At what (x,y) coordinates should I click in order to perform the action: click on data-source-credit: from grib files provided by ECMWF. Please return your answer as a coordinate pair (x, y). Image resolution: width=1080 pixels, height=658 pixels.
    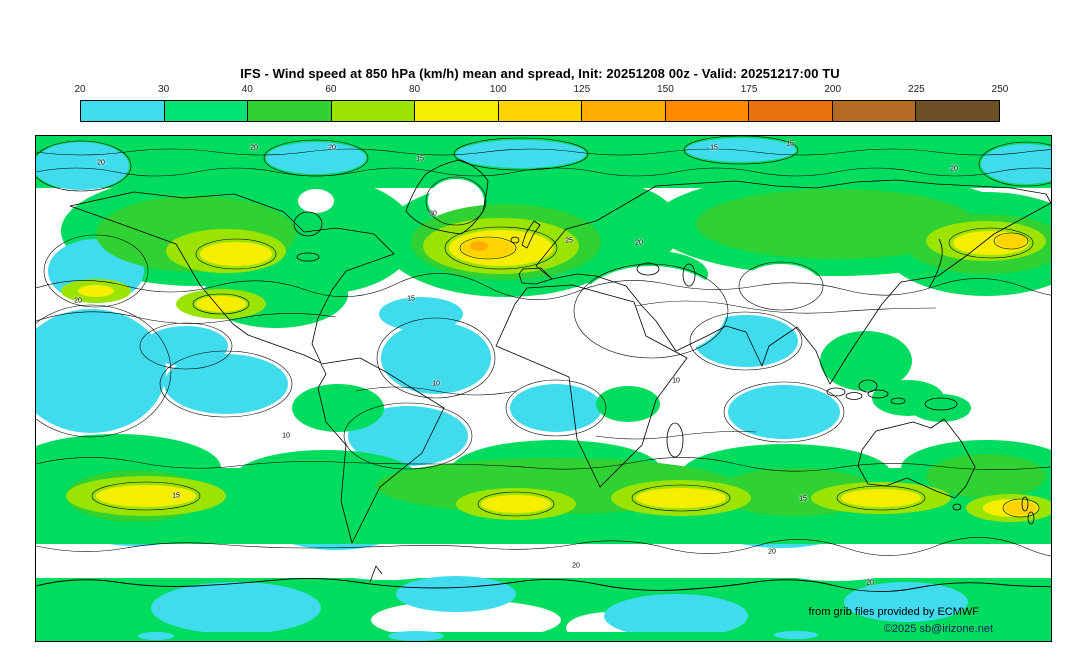
    Looking at the image, I should click on (893, 612).